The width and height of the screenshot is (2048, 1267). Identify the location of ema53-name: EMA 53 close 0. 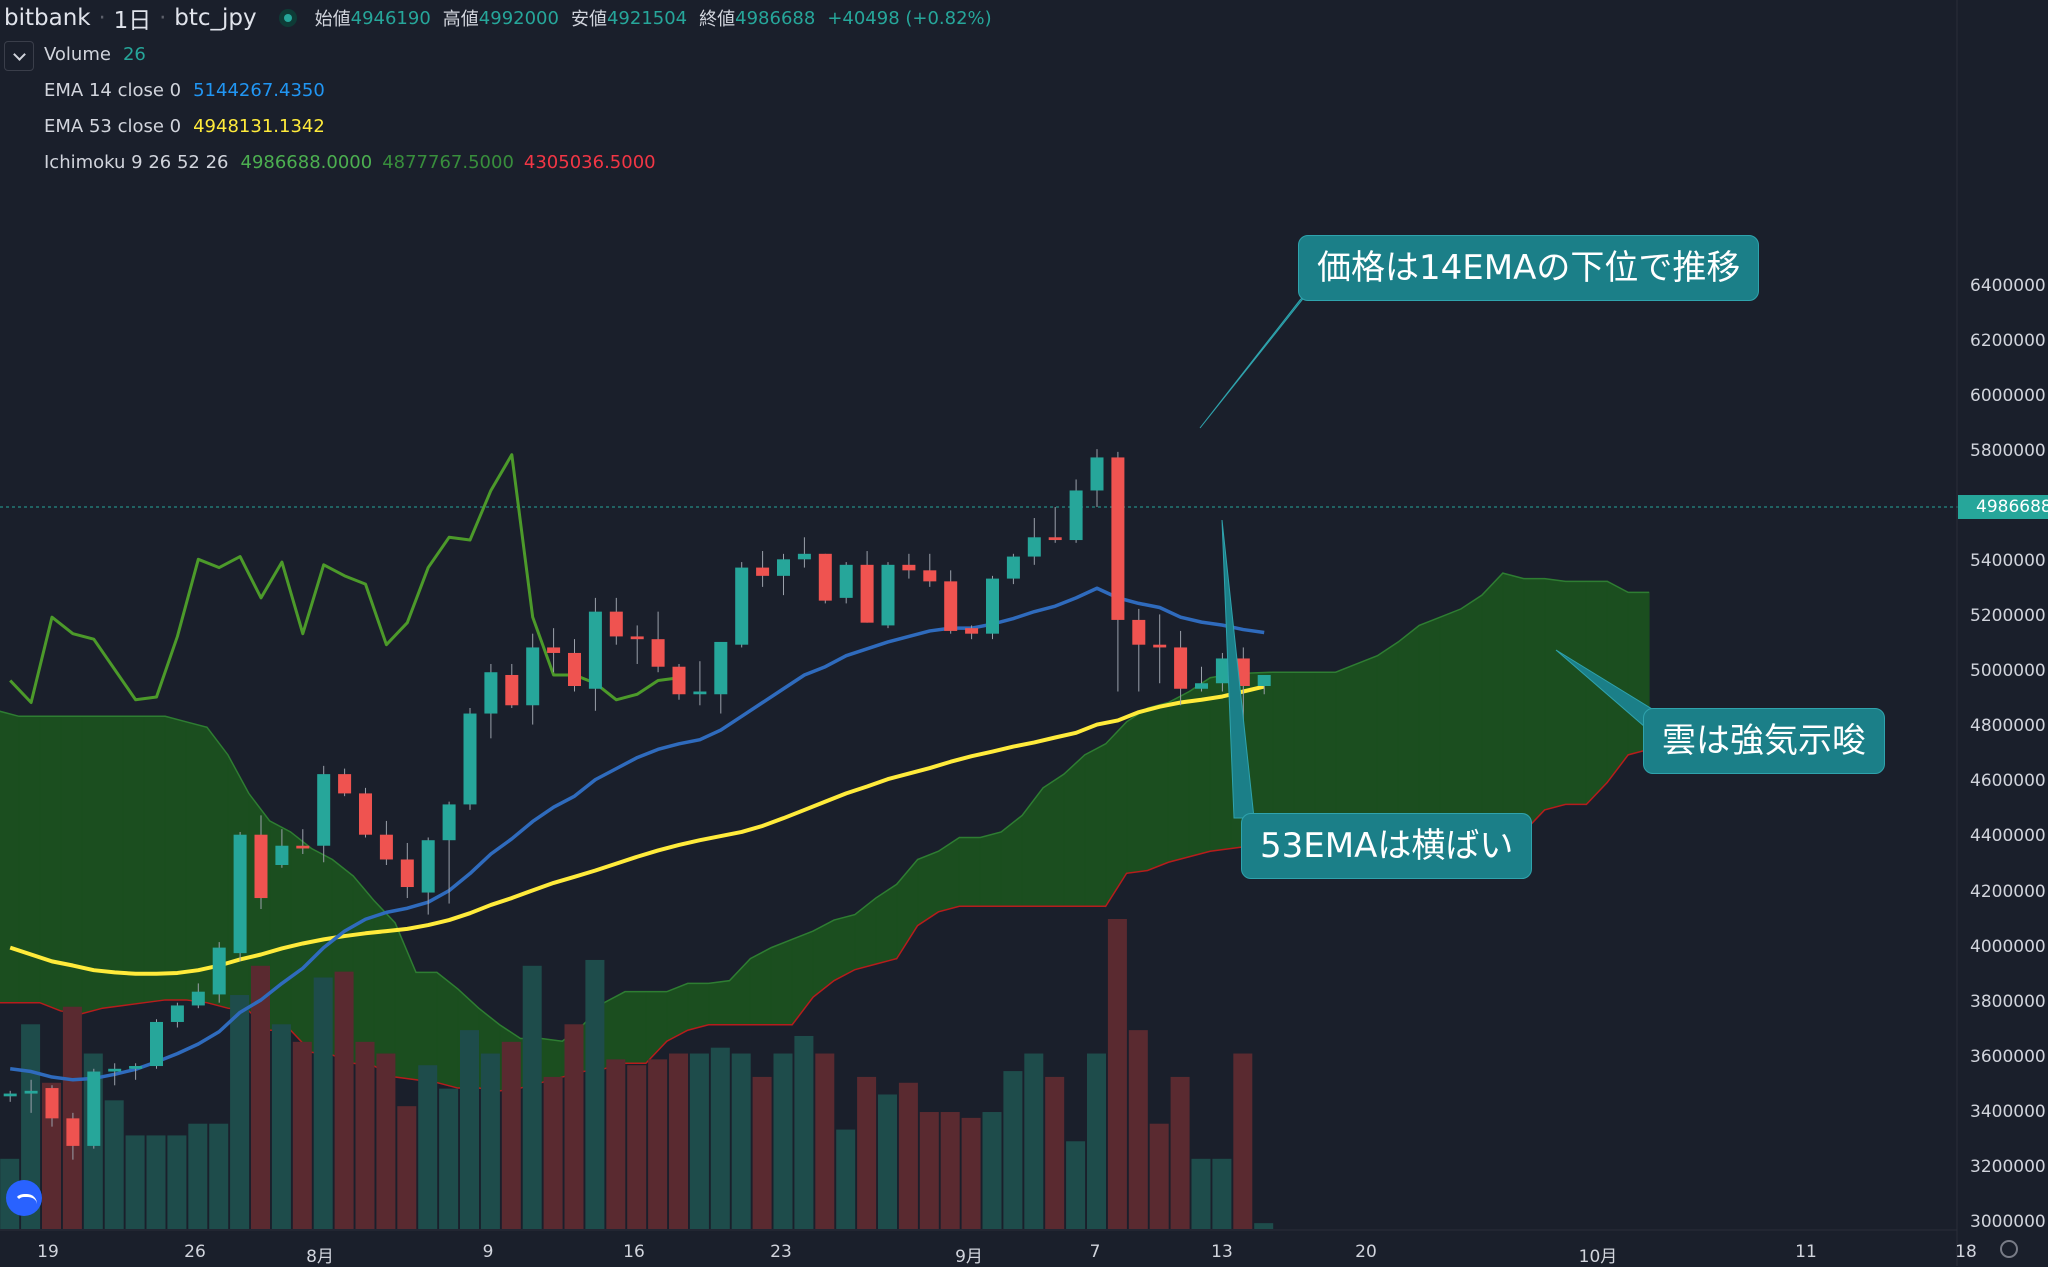
(113, 126).